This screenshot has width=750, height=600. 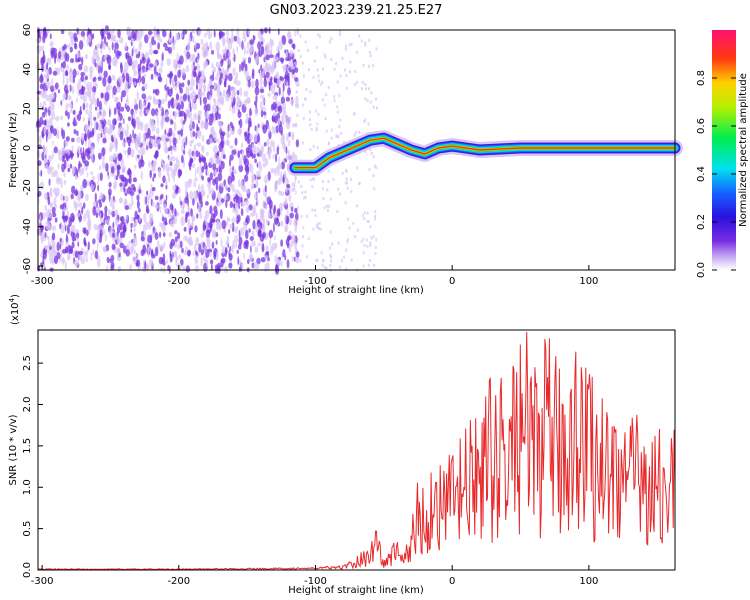 What do you see at coordinates (178, 281) in the screenshot?
I see `x-tick-label: -200` at bounding box center [178, 281].